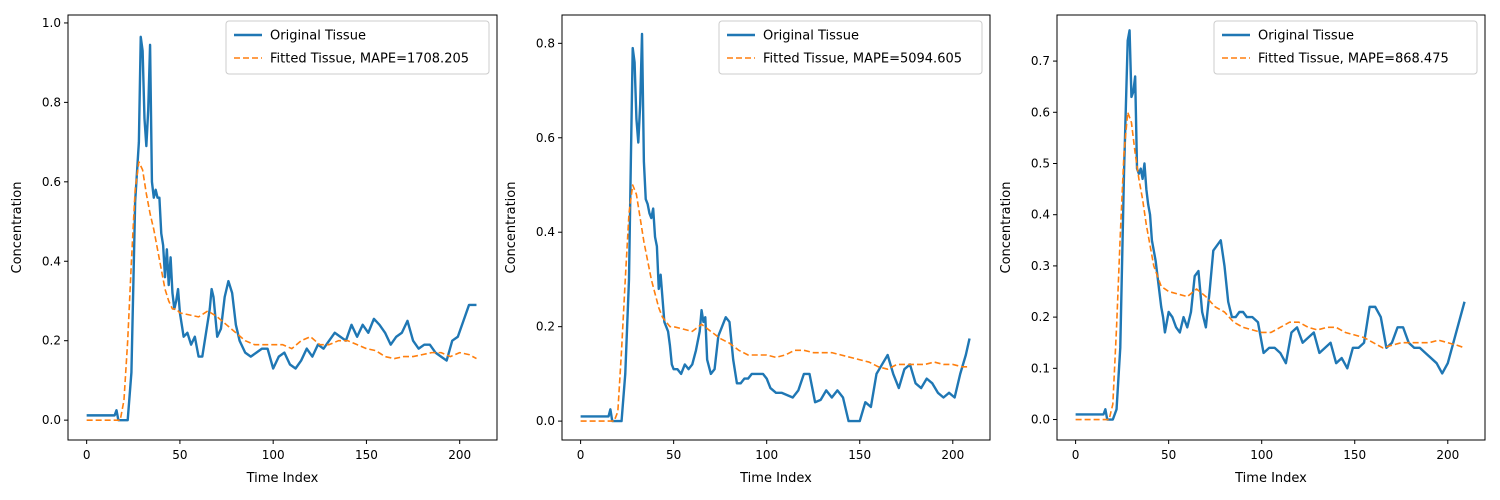  I want to click on y-tick-label: 0.7, so click(1040, 61).